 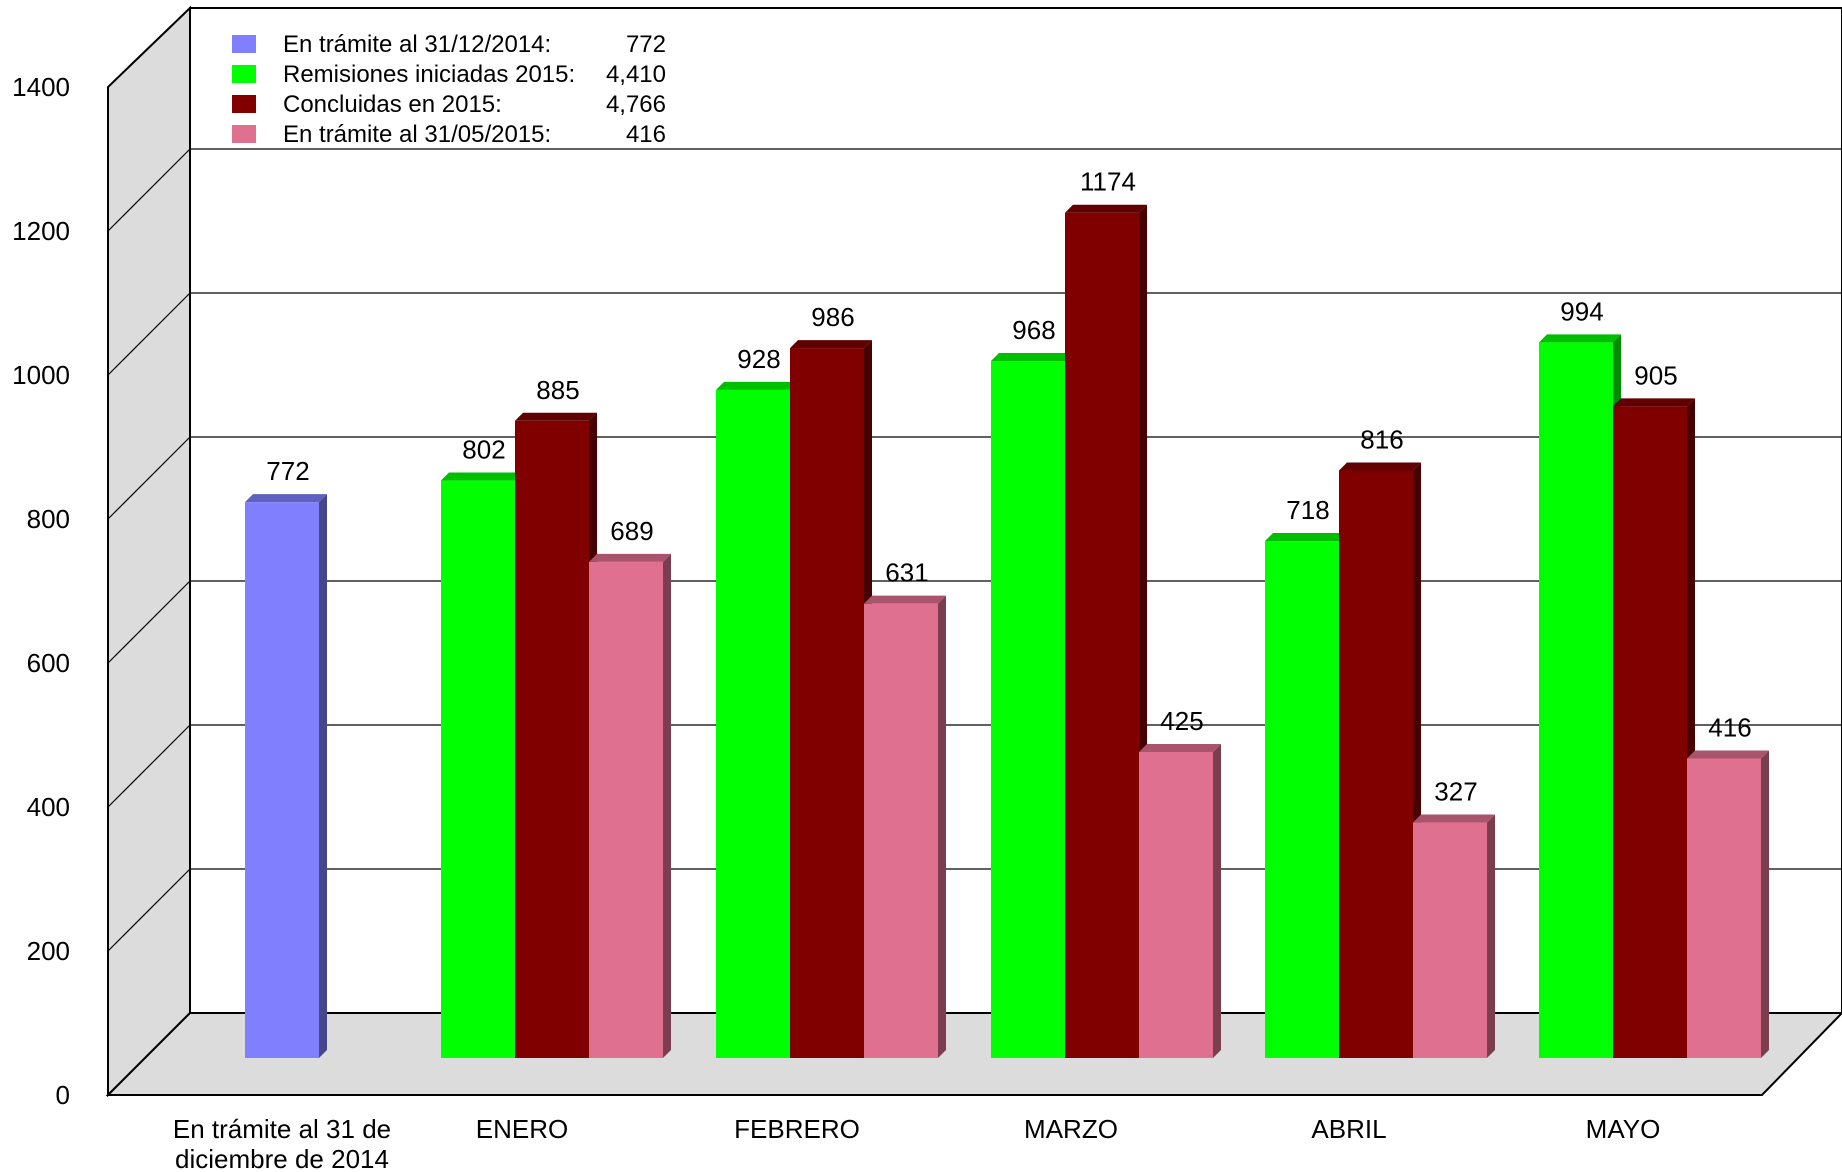 What do you see at coordinates (48, 519) in the screenshot?
I see `y-tick-label: 800` at bounding box center [48, 519].